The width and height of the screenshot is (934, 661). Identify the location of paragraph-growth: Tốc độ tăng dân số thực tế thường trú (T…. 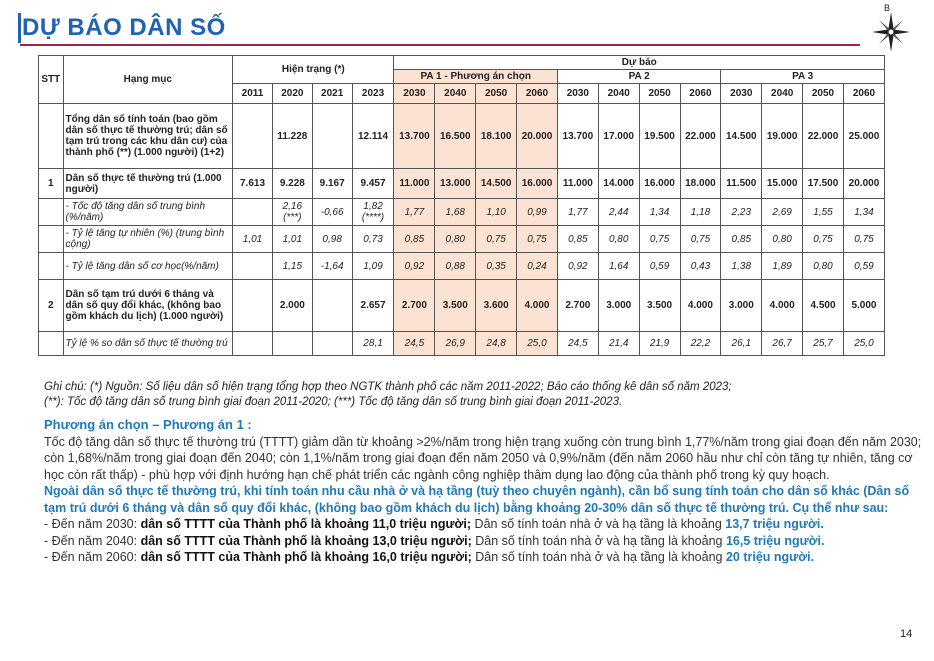
(483, 458).